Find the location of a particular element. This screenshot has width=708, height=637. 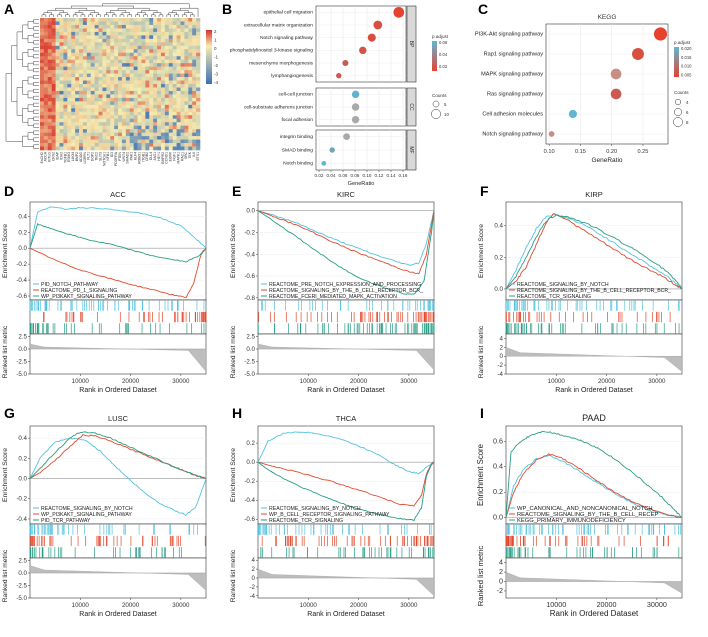

y-axis-label: Enrichment Score is located at coordinates (233, 251).